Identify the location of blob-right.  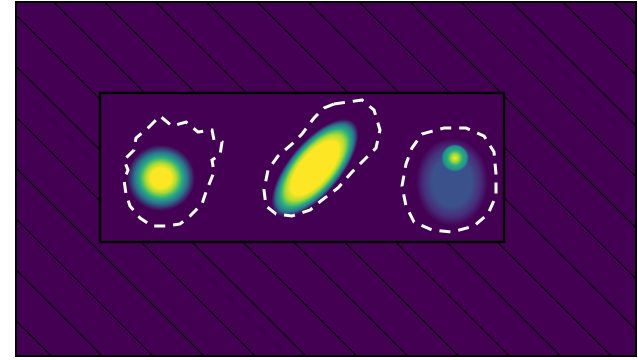
(449, 180).